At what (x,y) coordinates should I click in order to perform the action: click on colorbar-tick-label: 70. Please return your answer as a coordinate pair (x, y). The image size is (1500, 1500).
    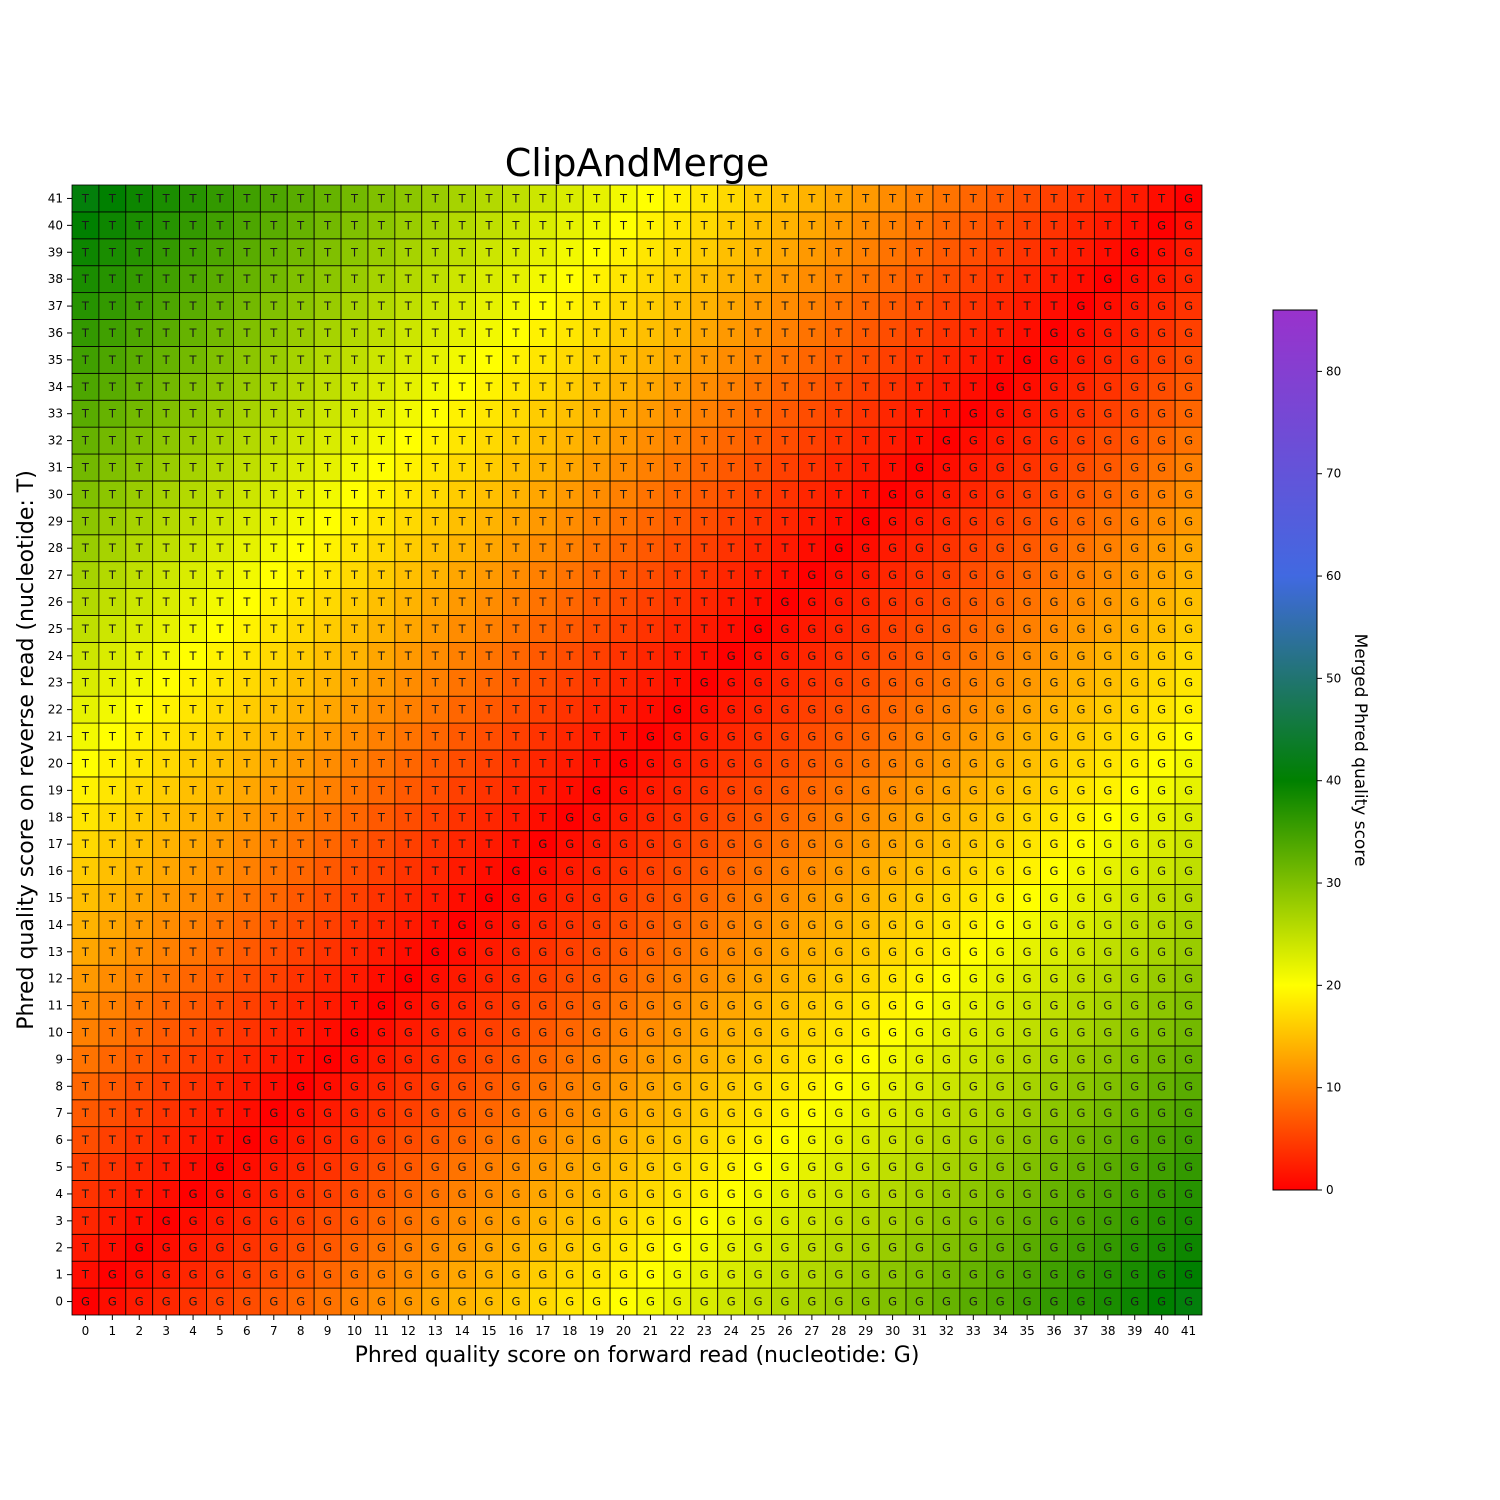
    Looking at the image, I should click on (1333, 474).